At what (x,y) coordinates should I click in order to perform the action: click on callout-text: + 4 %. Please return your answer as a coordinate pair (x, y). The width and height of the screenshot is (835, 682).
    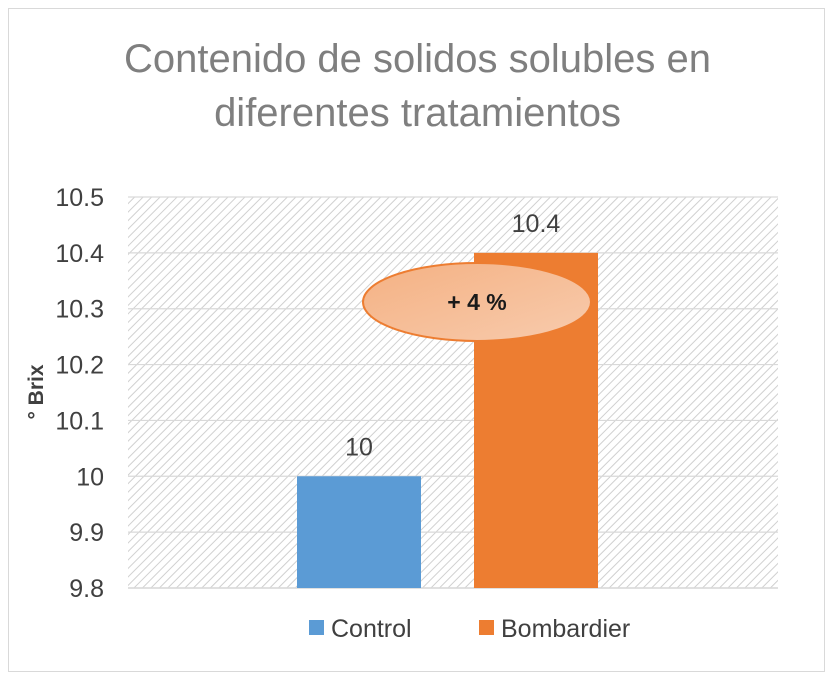
    Looking at the image, I should click on (476, 302).